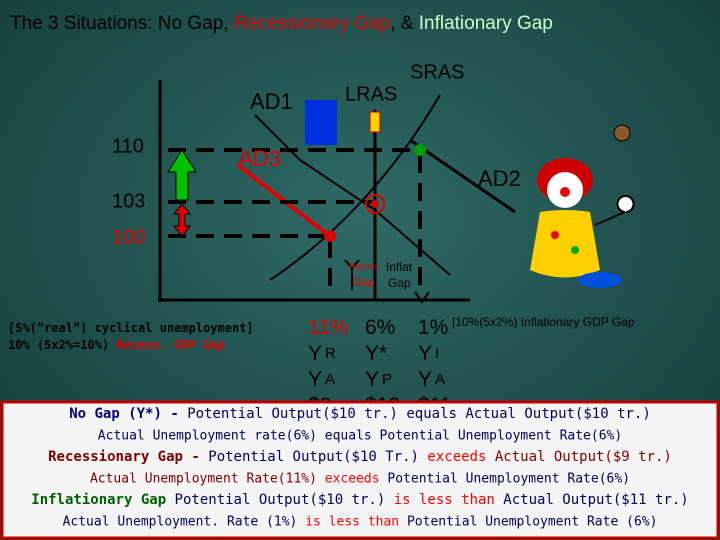 This screenshot has height=540, width=720. What do you see at coordinates (128, 201) in the screenshot?
I see `price-103: 103` at bounding box center [128, 201].